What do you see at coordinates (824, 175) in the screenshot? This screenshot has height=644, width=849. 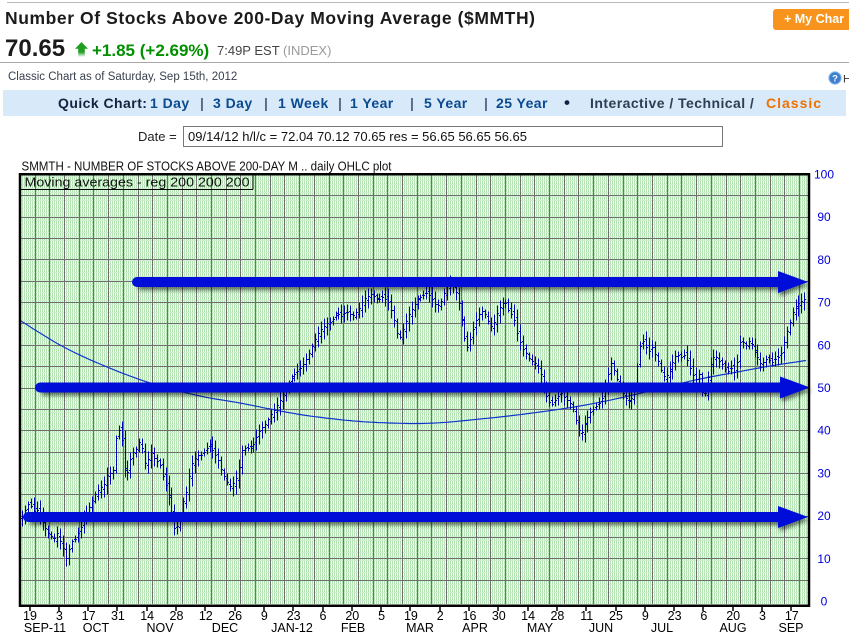 I see `svg-text: 100` at bounding box center [824, 175].